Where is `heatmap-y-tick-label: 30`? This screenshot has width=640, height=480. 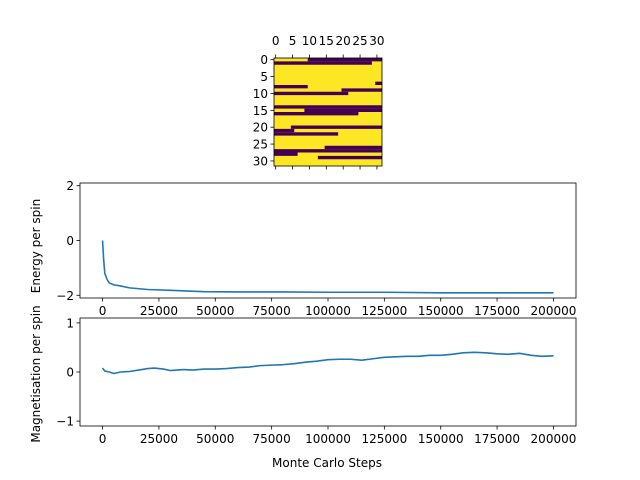
heatmap-y-tick-label: 30 is located at coordinates (260, 161).